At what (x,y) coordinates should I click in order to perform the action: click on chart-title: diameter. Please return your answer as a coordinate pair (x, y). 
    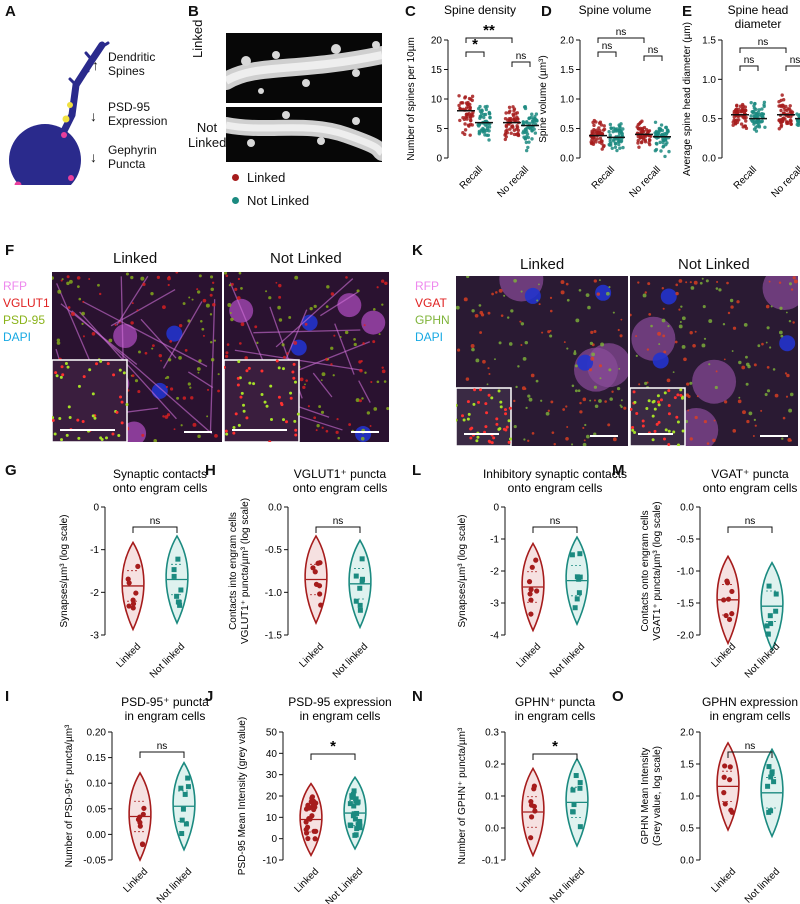
    Looking at the image, I should click on (758, 24).